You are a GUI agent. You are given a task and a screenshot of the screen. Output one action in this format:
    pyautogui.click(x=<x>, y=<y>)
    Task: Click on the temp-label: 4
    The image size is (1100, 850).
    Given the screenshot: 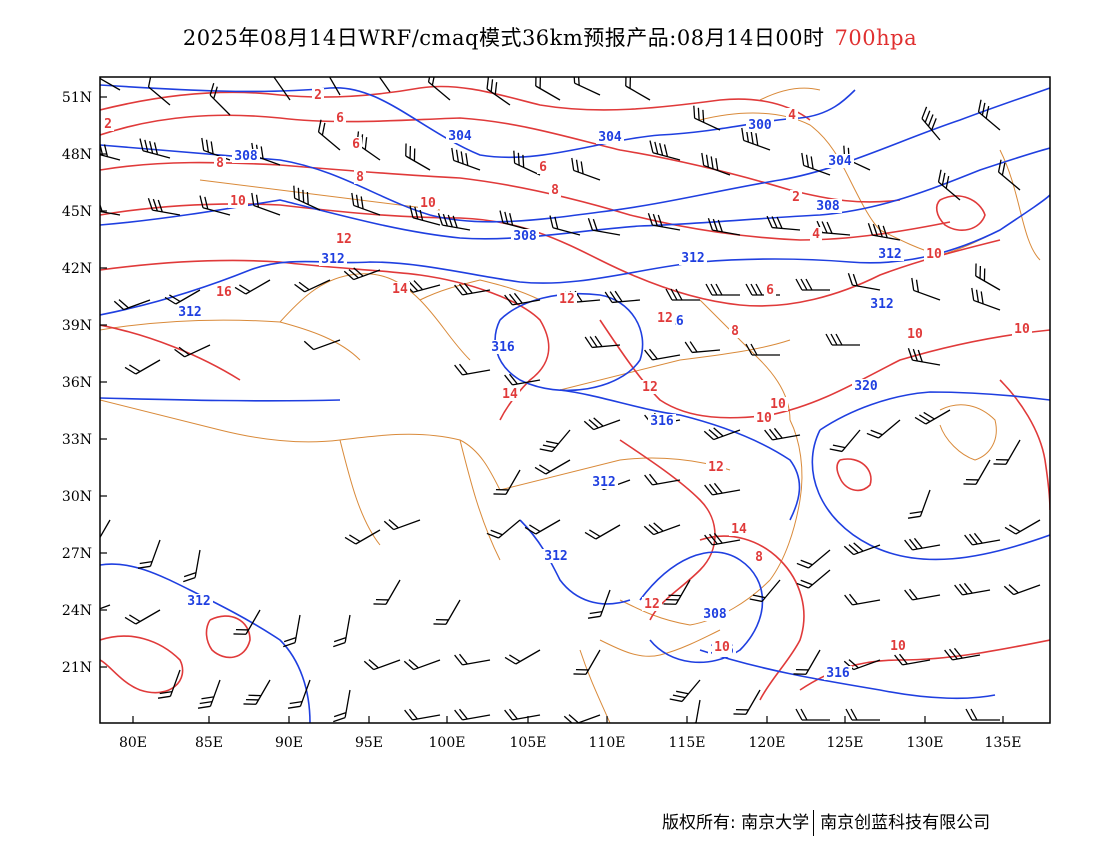 What is the action you would take?
    pyautogui.click(x=792, y=115)
    